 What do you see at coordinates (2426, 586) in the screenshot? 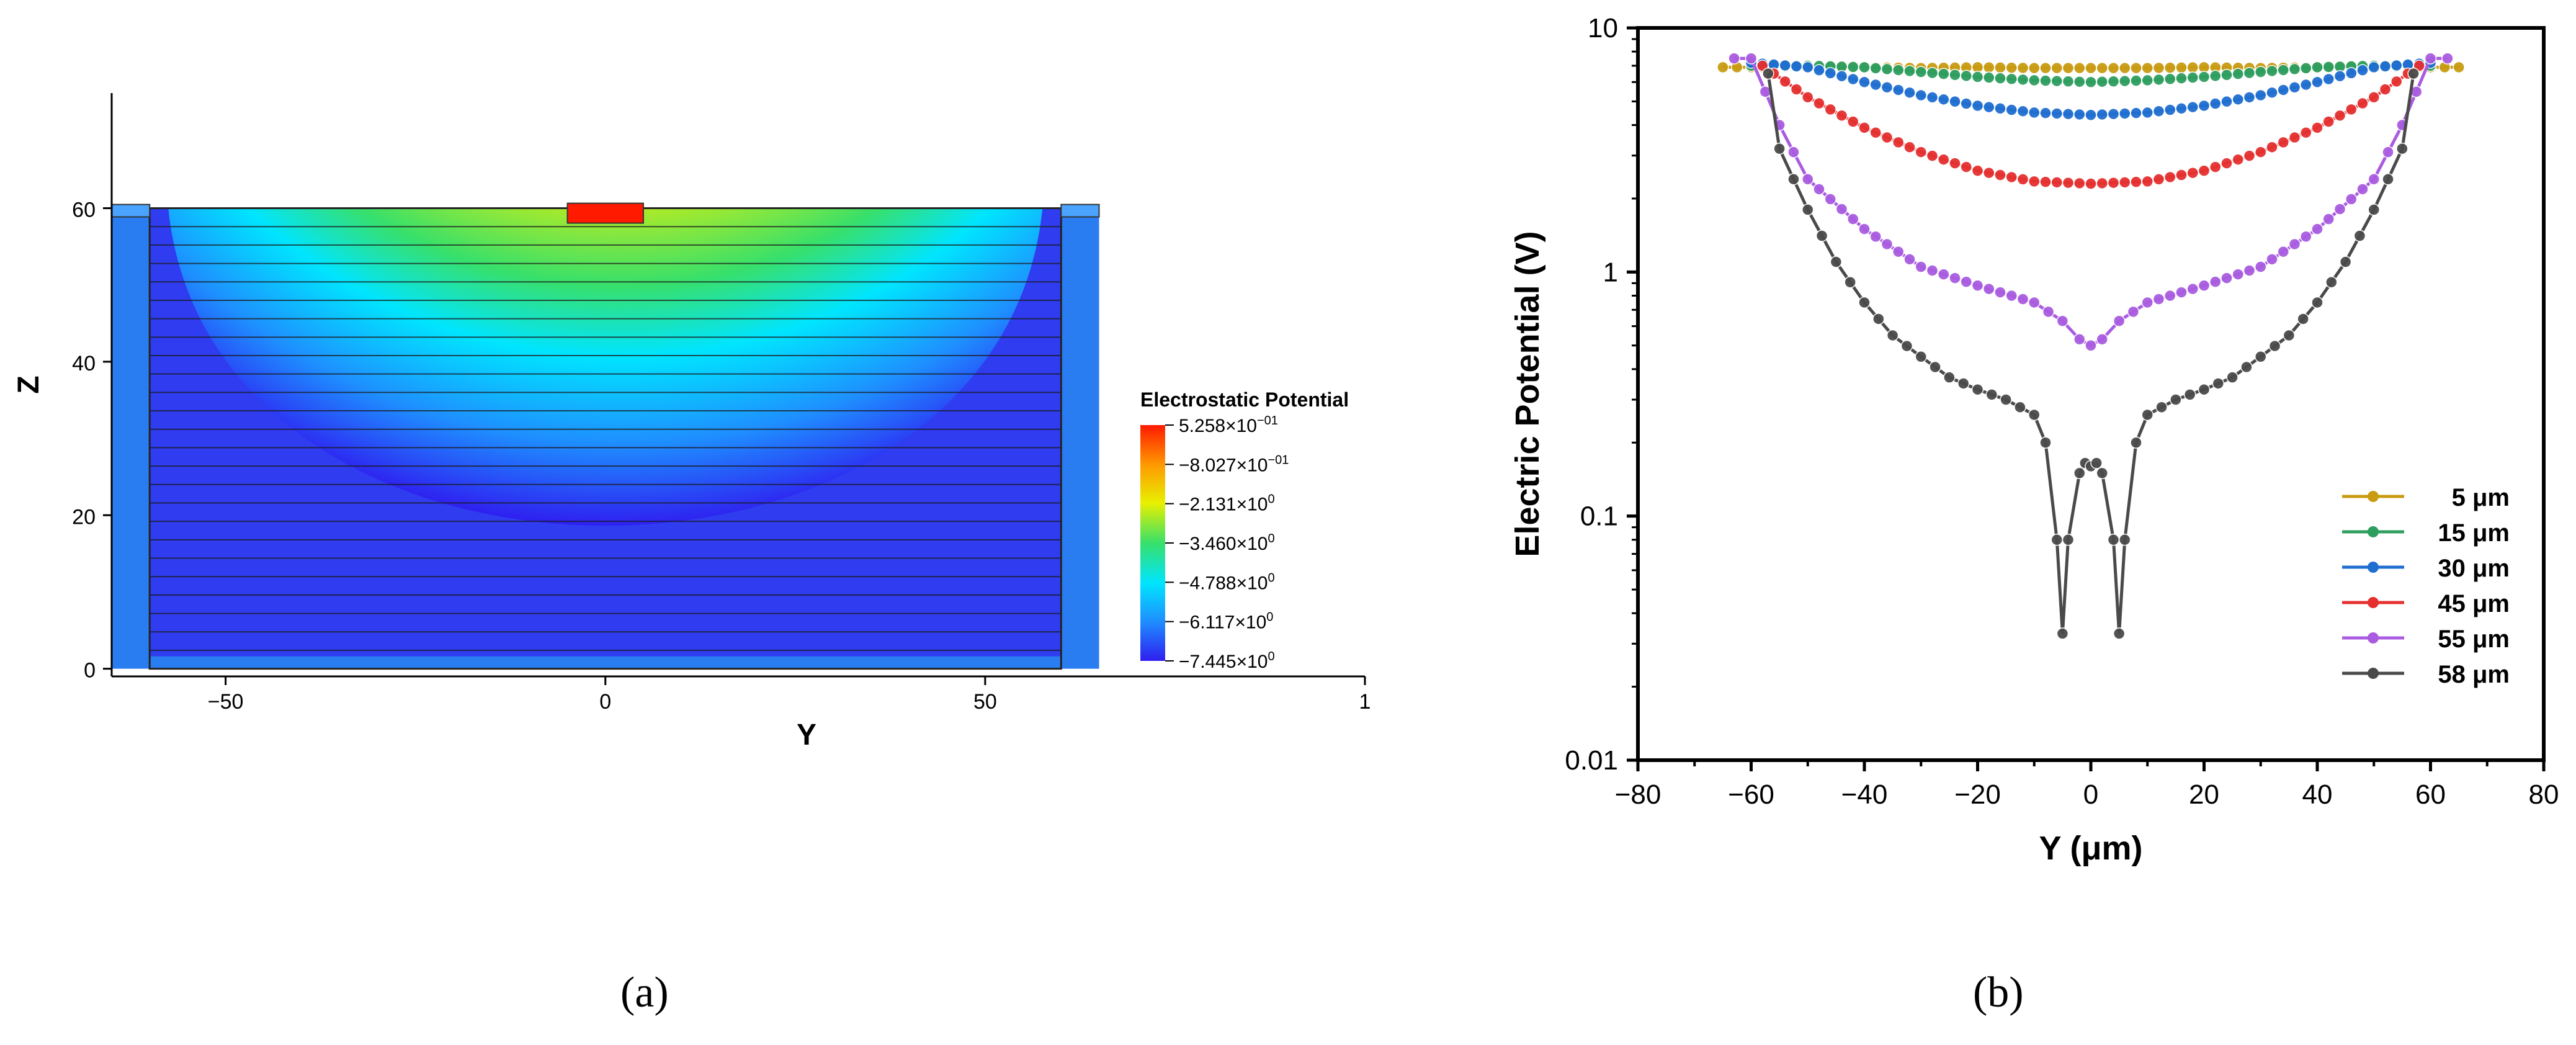
I see `legend: 5 μm 15 μm 30 μm 45 μm 55 μm 58 μm` at bounding box center [2426, 586].